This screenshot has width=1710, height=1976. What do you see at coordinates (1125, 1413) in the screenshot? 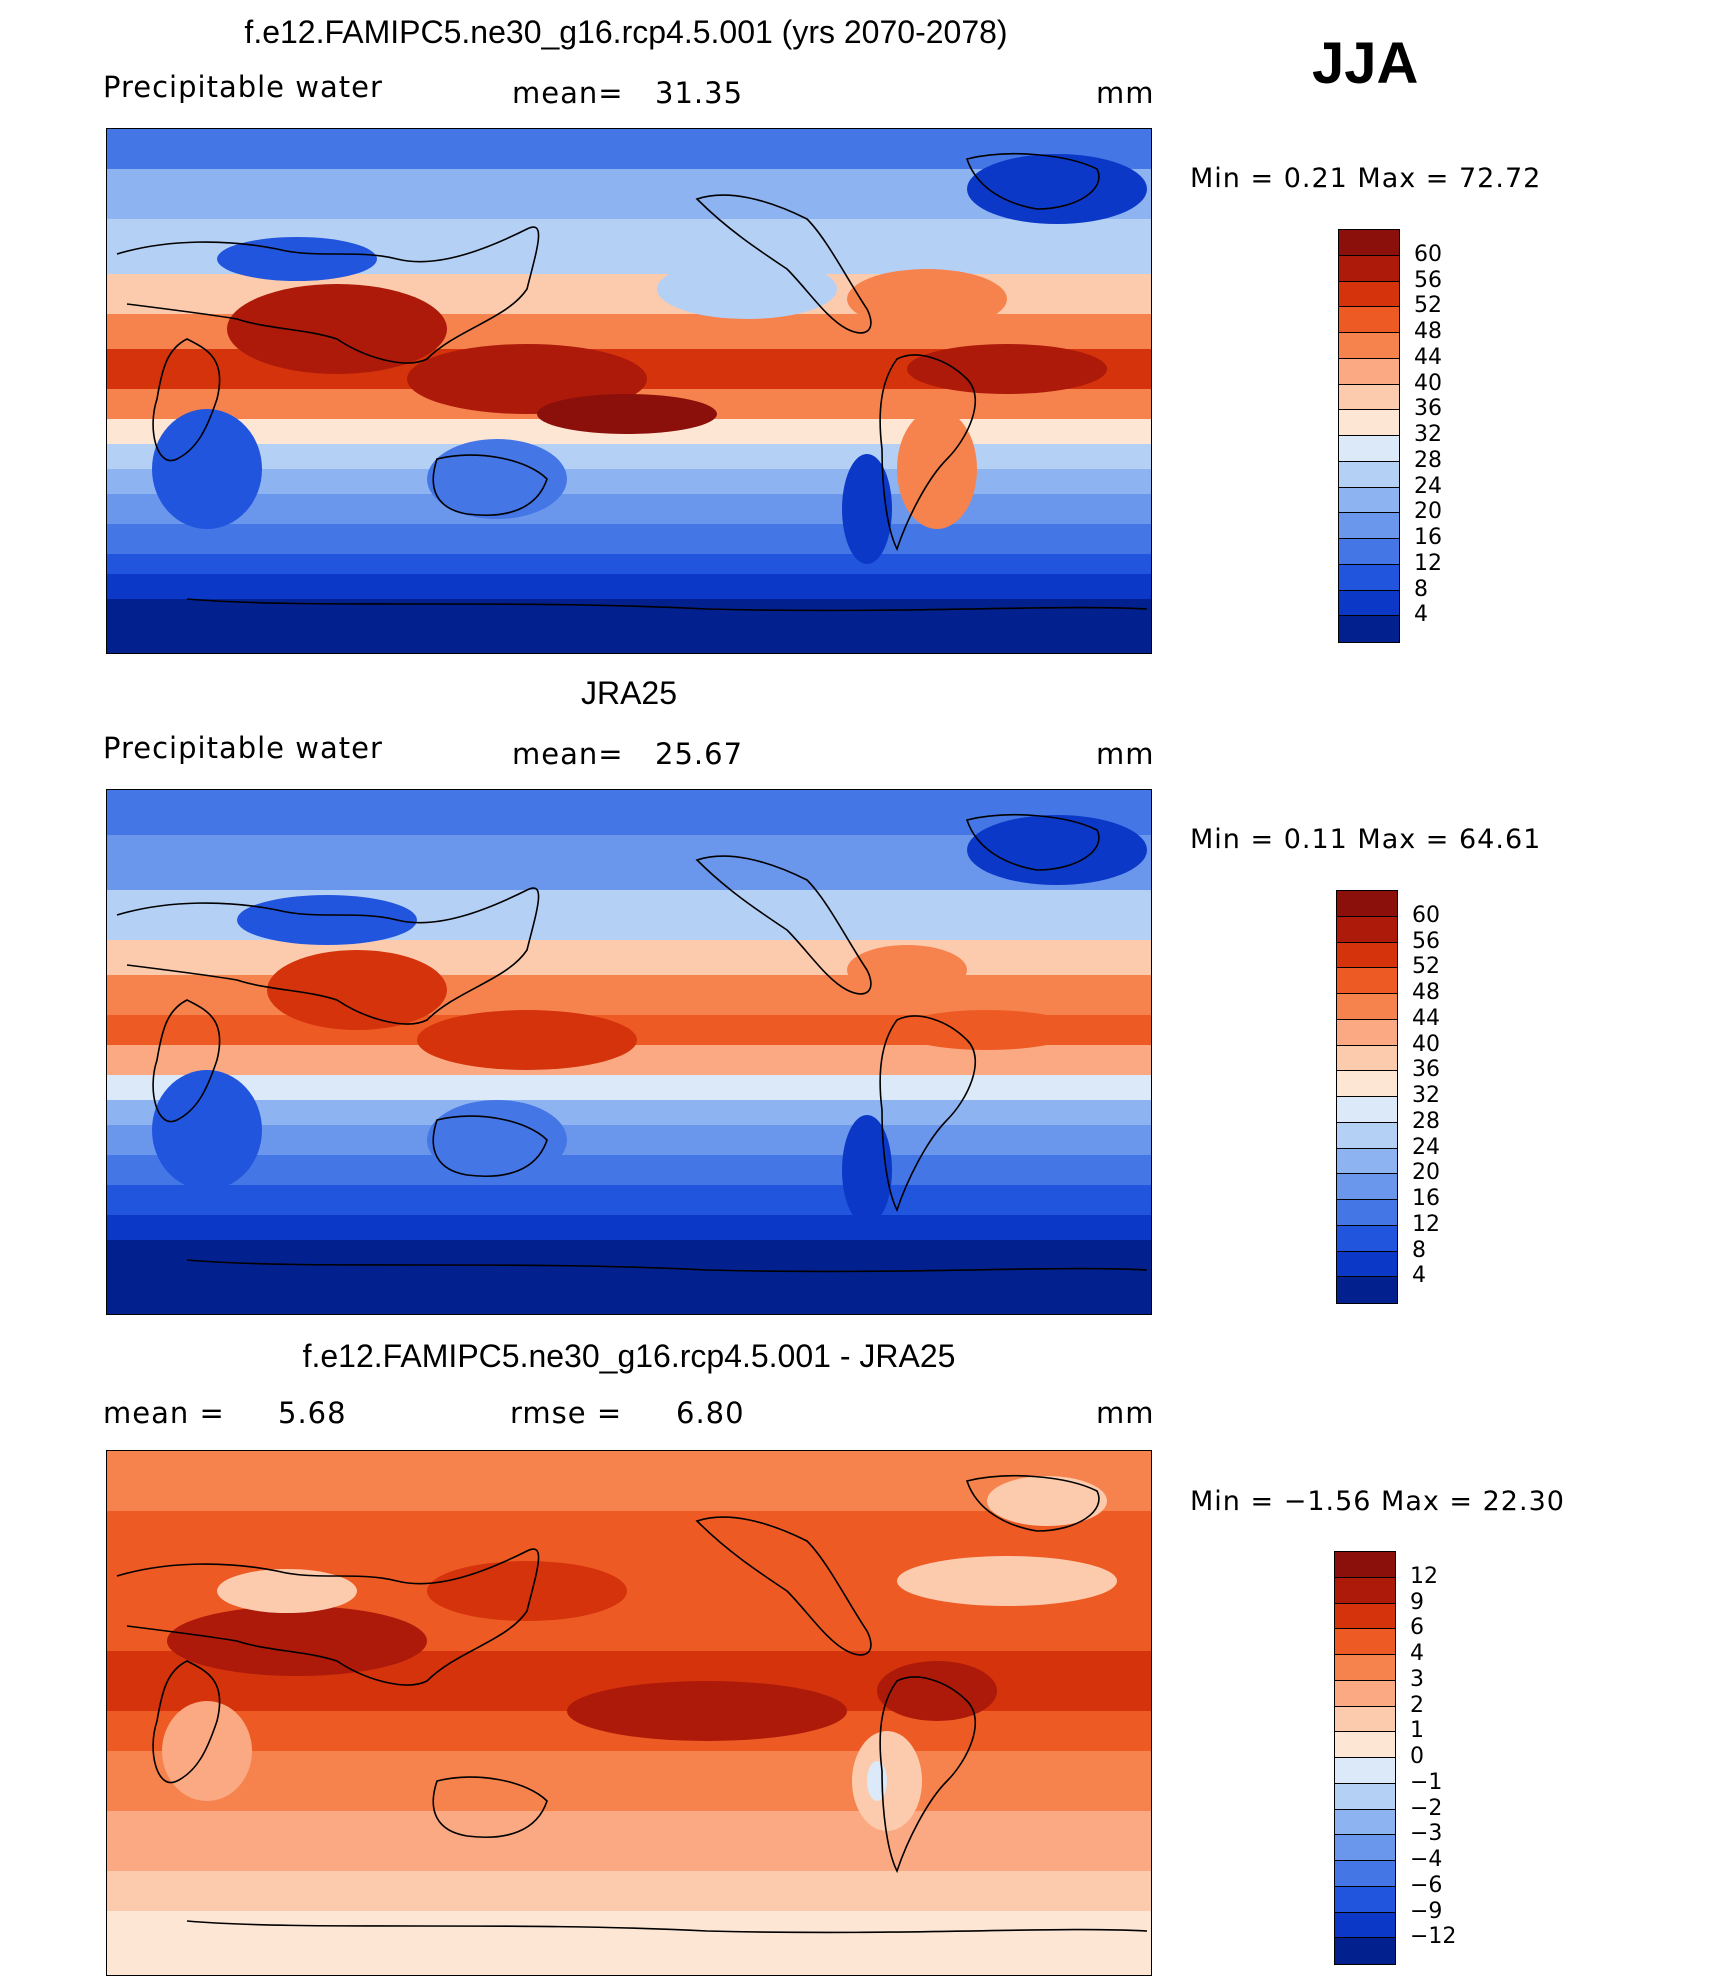
I see `panel3-units: mm` at bounding box center [1125, 1413].